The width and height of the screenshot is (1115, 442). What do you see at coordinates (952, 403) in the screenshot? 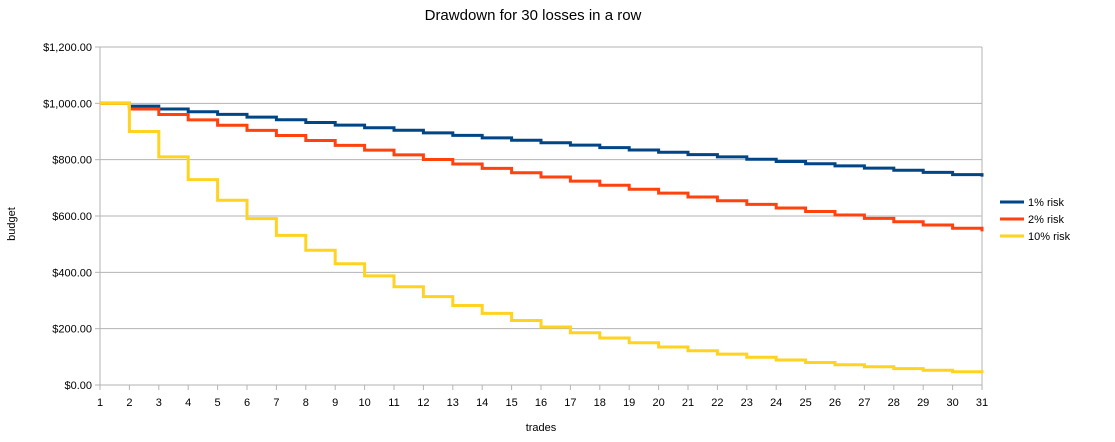
I see `x-tick-label: 30` at bounding box center [952, 403].